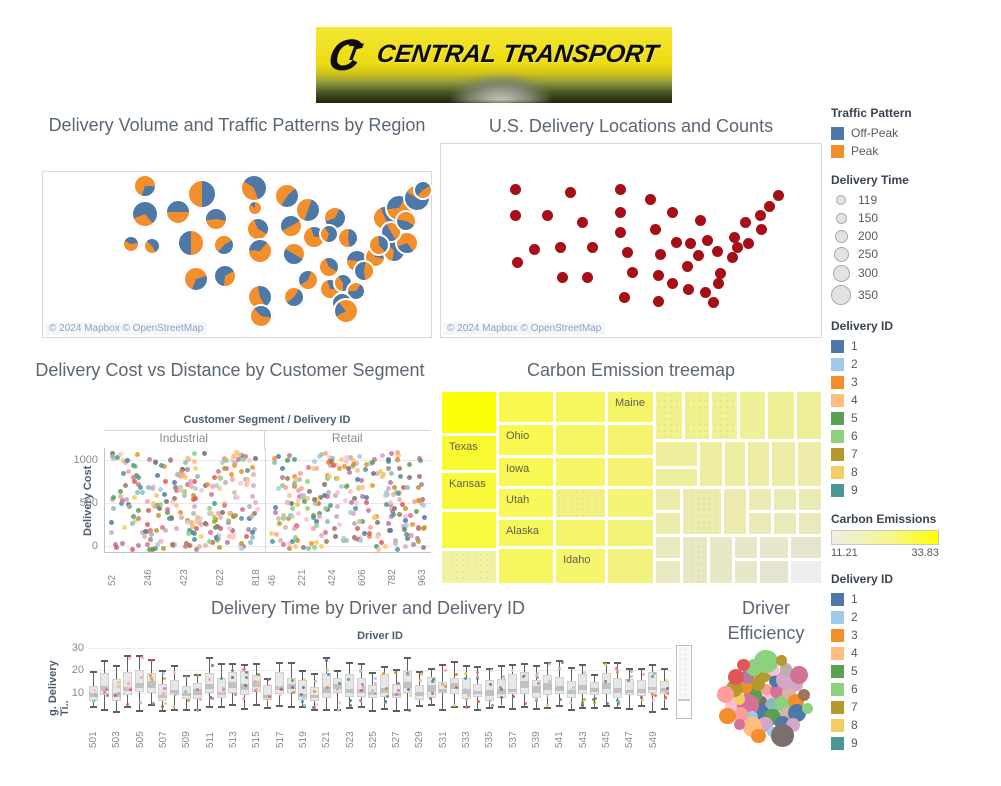 The image size is (1001, 786). Describe the element at coordinates (915, 472) in the screenshot. I see `legend-item-id-8: 8` at that location.